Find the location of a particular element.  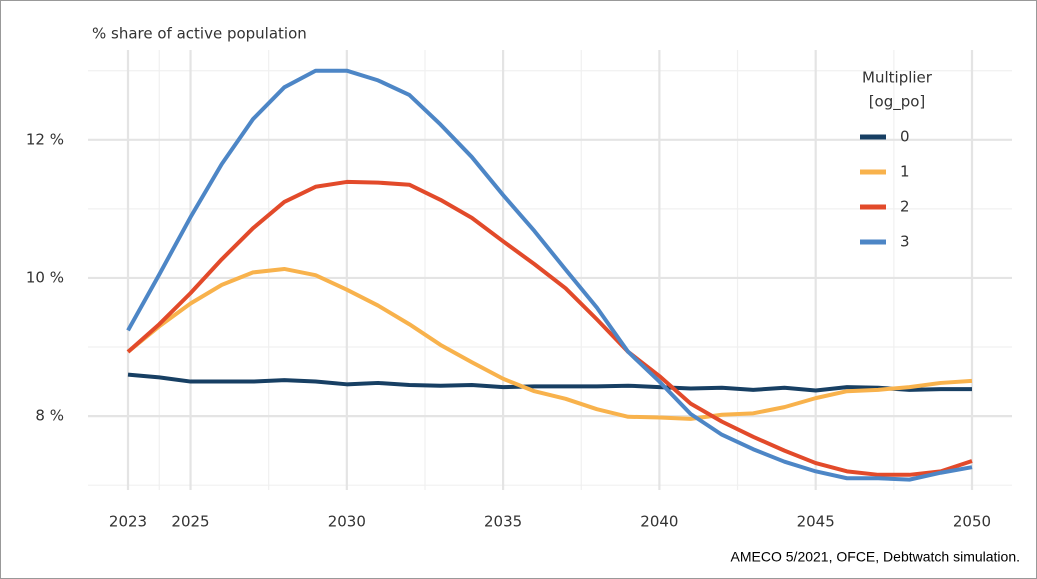

x-tick-label: 2050 is located at coordinates (972, 522).